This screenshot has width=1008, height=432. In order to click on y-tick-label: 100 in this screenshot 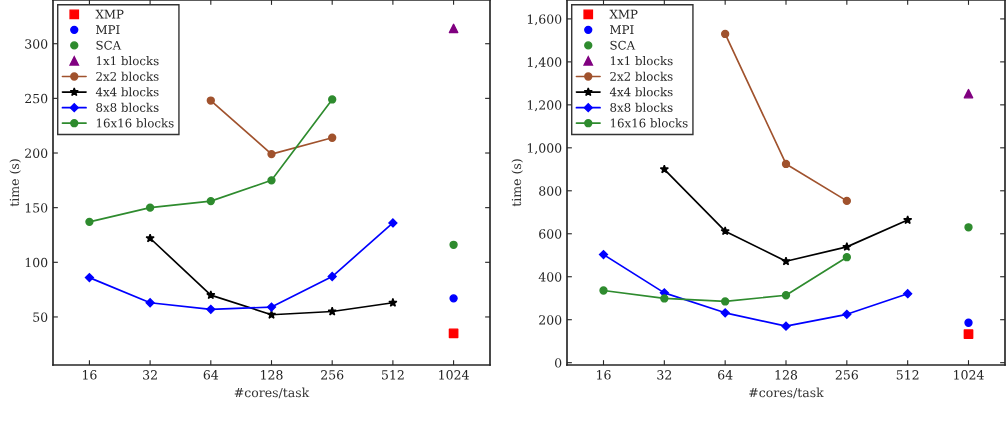, I will do `click(36, 262)`.